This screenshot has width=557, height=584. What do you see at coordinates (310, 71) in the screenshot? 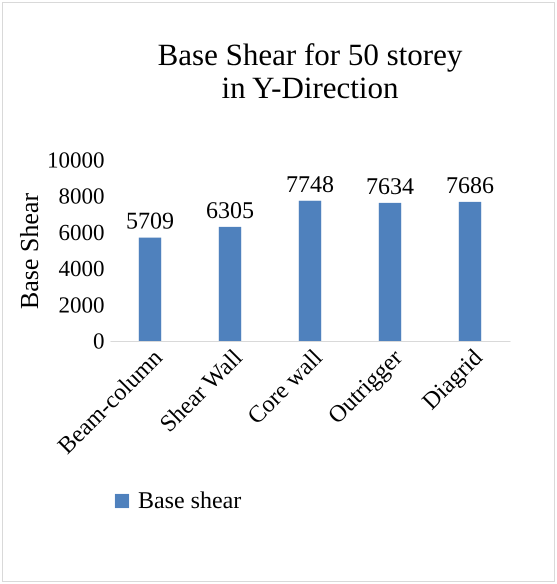
I see `chart-title: Base Shear for 50 storey in Y-Direction` at bounding box center [310, 71].